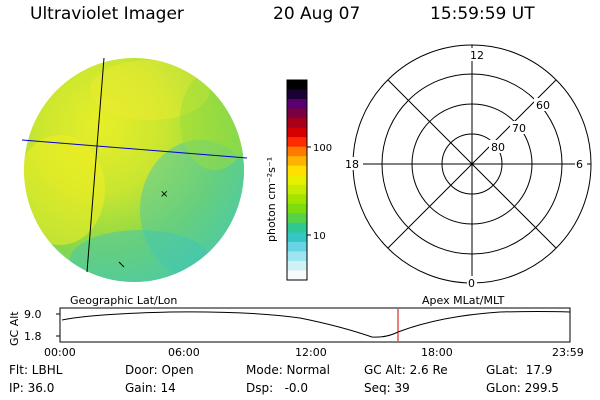 The height and width of the screenshot is (400, 600). Describe the element at coordinates (463, 300) in the screenshot. I see `apex-mlat-label: Apex MLat/MLT` at that location.